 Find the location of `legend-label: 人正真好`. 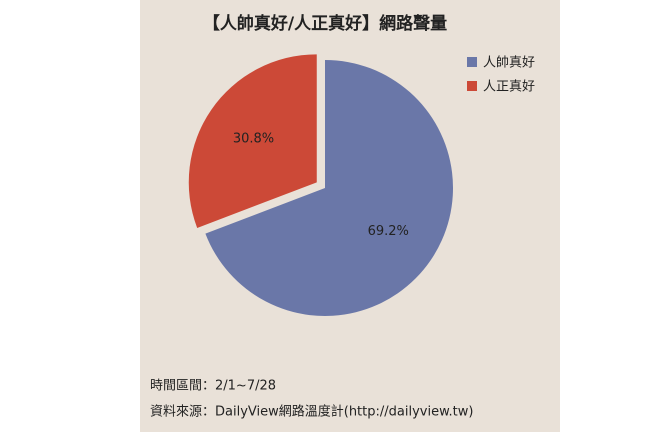

legend-label: 人正真好 is located at coordinates (509, 87).